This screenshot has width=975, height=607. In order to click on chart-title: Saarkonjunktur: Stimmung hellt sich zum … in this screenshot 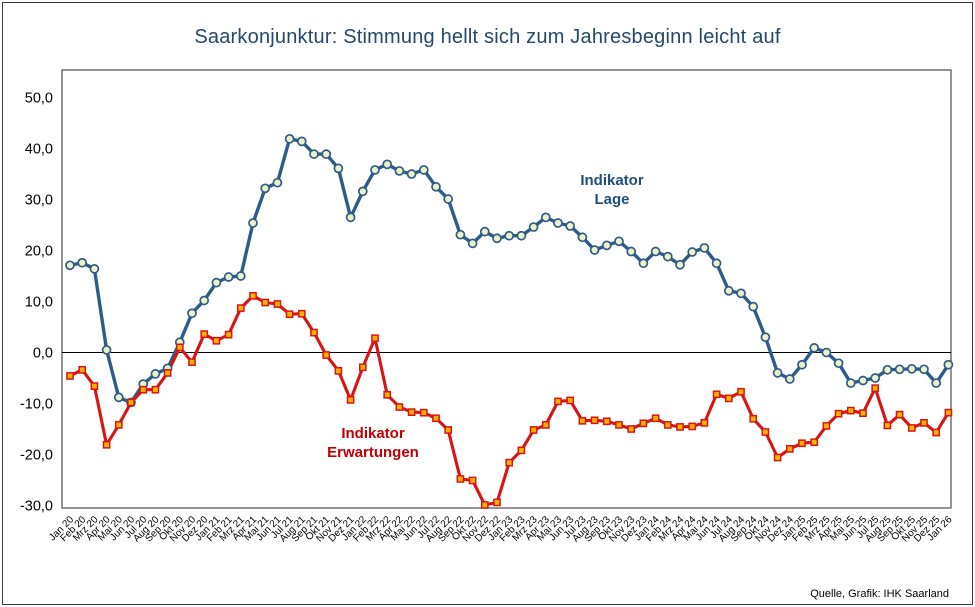, I will do `click(487, 37)`.